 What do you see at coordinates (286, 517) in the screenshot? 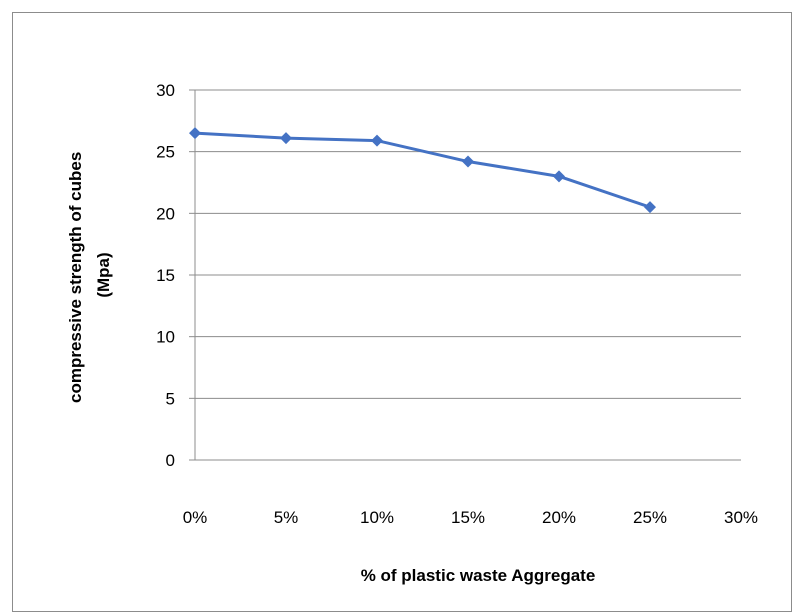
I see `x-tick-label-1: 5%` at bounding box center [286, 517].